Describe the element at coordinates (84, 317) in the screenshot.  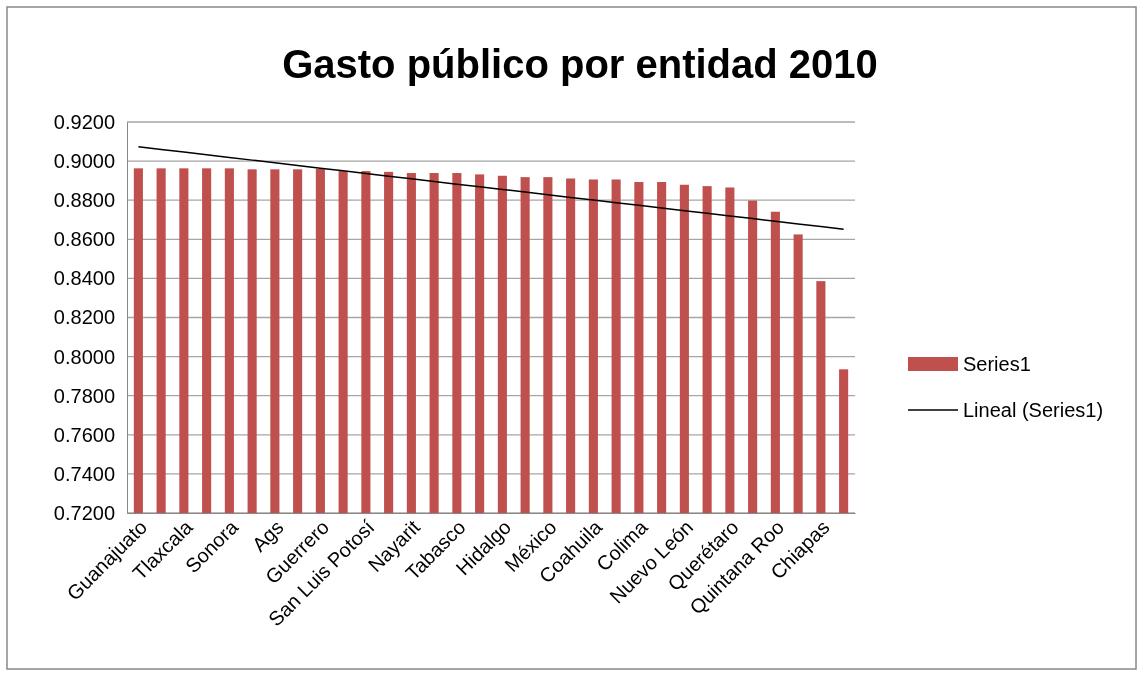
I see `y-tick-label: 0.8200` at that location.